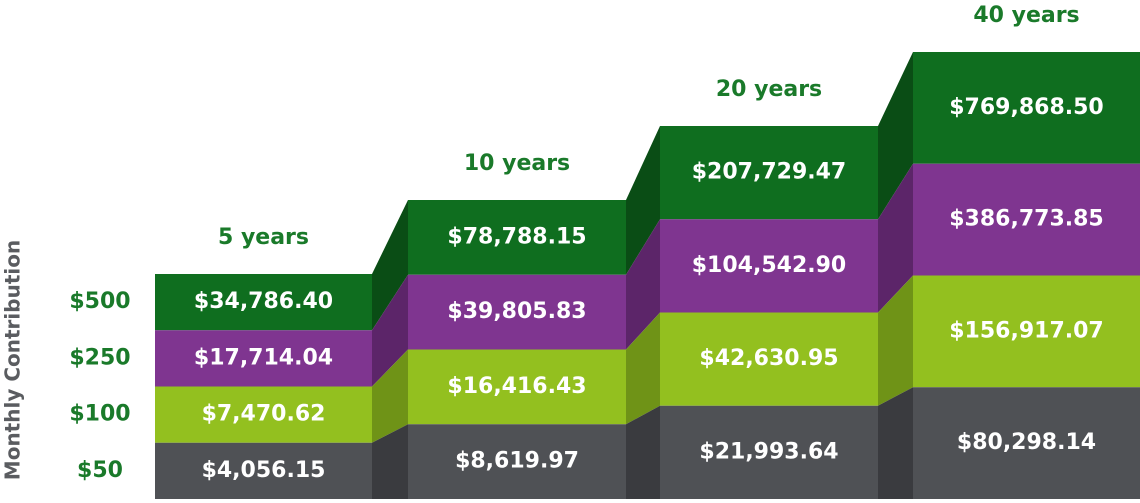 Image resolution: width=1140 pixels, height=503 pixels. What do you see at coordinates (100, 470) in the screenshot?
I see `row-label: $50` at bounding box center [100, 470].